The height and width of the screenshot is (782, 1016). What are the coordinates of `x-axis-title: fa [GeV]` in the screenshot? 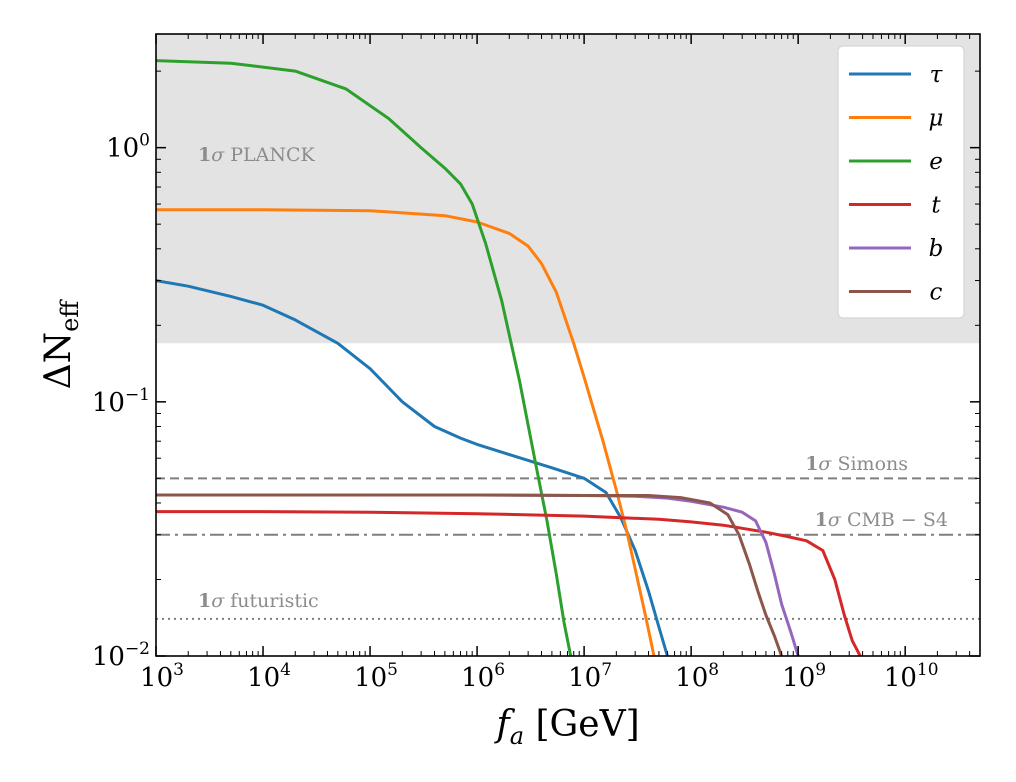 It's located at (566, 727).